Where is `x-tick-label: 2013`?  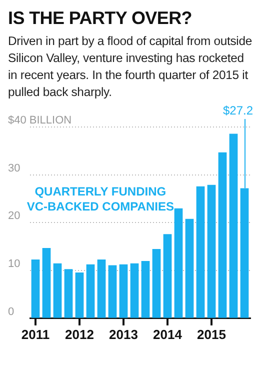
x-tick-label: 2013 is located at coordinates (123, 334).